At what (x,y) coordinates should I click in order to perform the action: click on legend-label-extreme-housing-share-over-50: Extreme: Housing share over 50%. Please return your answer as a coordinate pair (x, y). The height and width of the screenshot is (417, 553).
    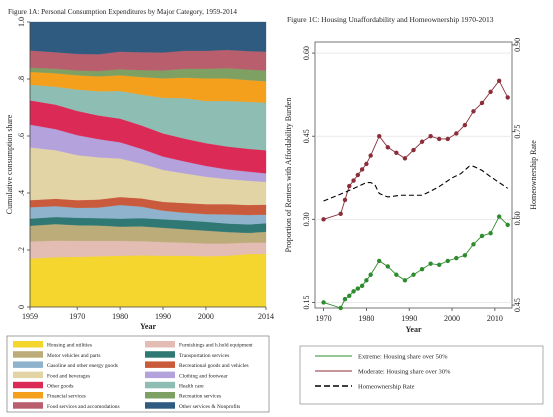
    Looking at the image, I should click on (403, 357).